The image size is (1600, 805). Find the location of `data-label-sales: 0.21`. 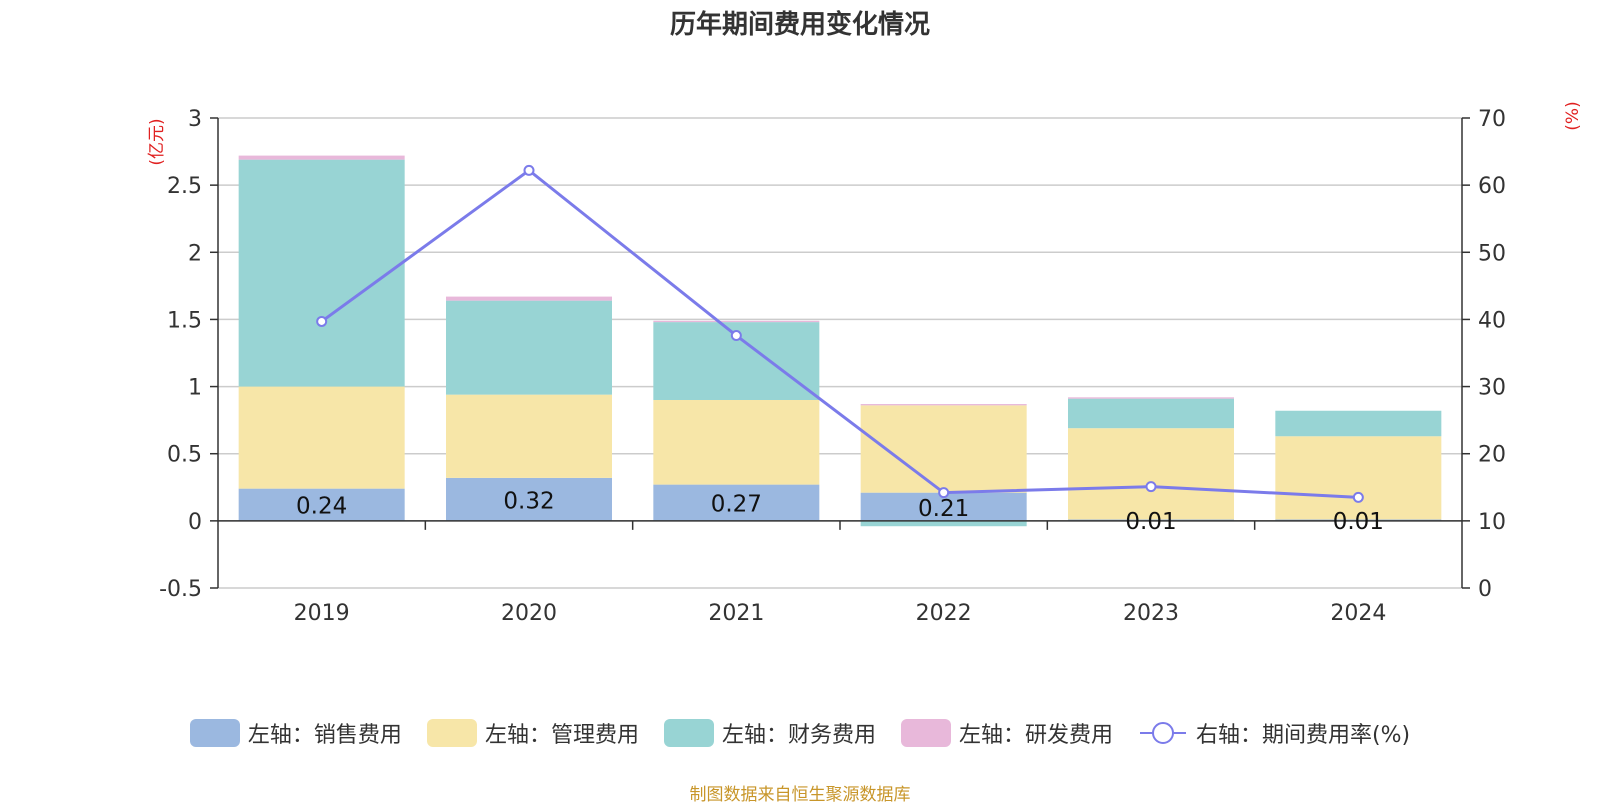

data-label-sales: 0.21 is located at coordinates (943, 509).